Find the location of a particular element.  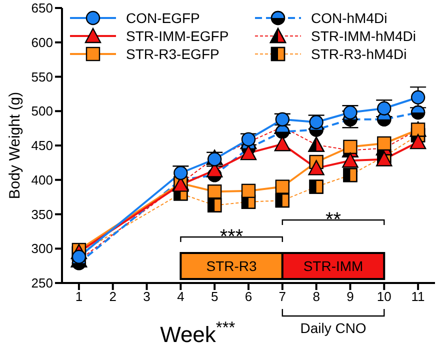

band-label: STR-R3 is located at coordinates (232, 266).